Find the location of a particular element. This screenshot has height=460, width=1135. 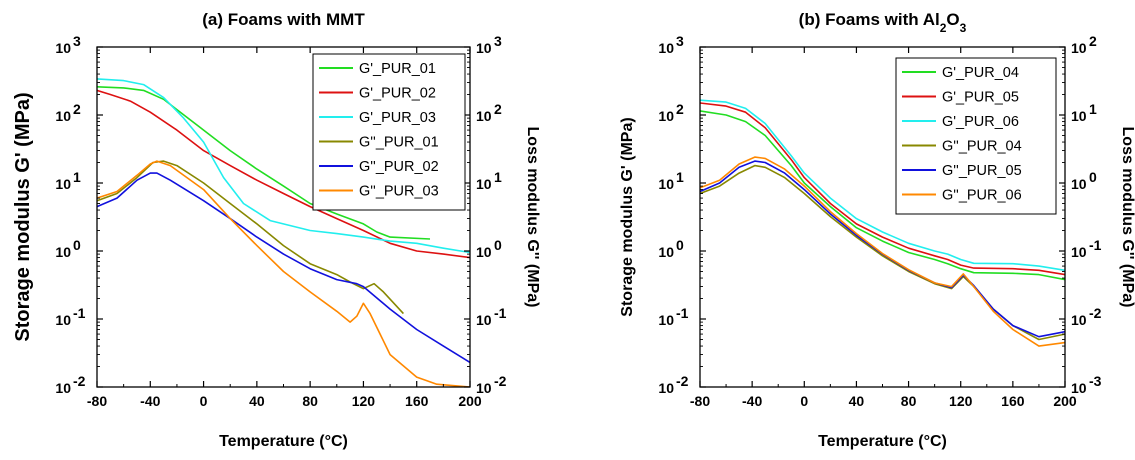

chart-title-sub2: 3 is located at coordinates (963, 28).